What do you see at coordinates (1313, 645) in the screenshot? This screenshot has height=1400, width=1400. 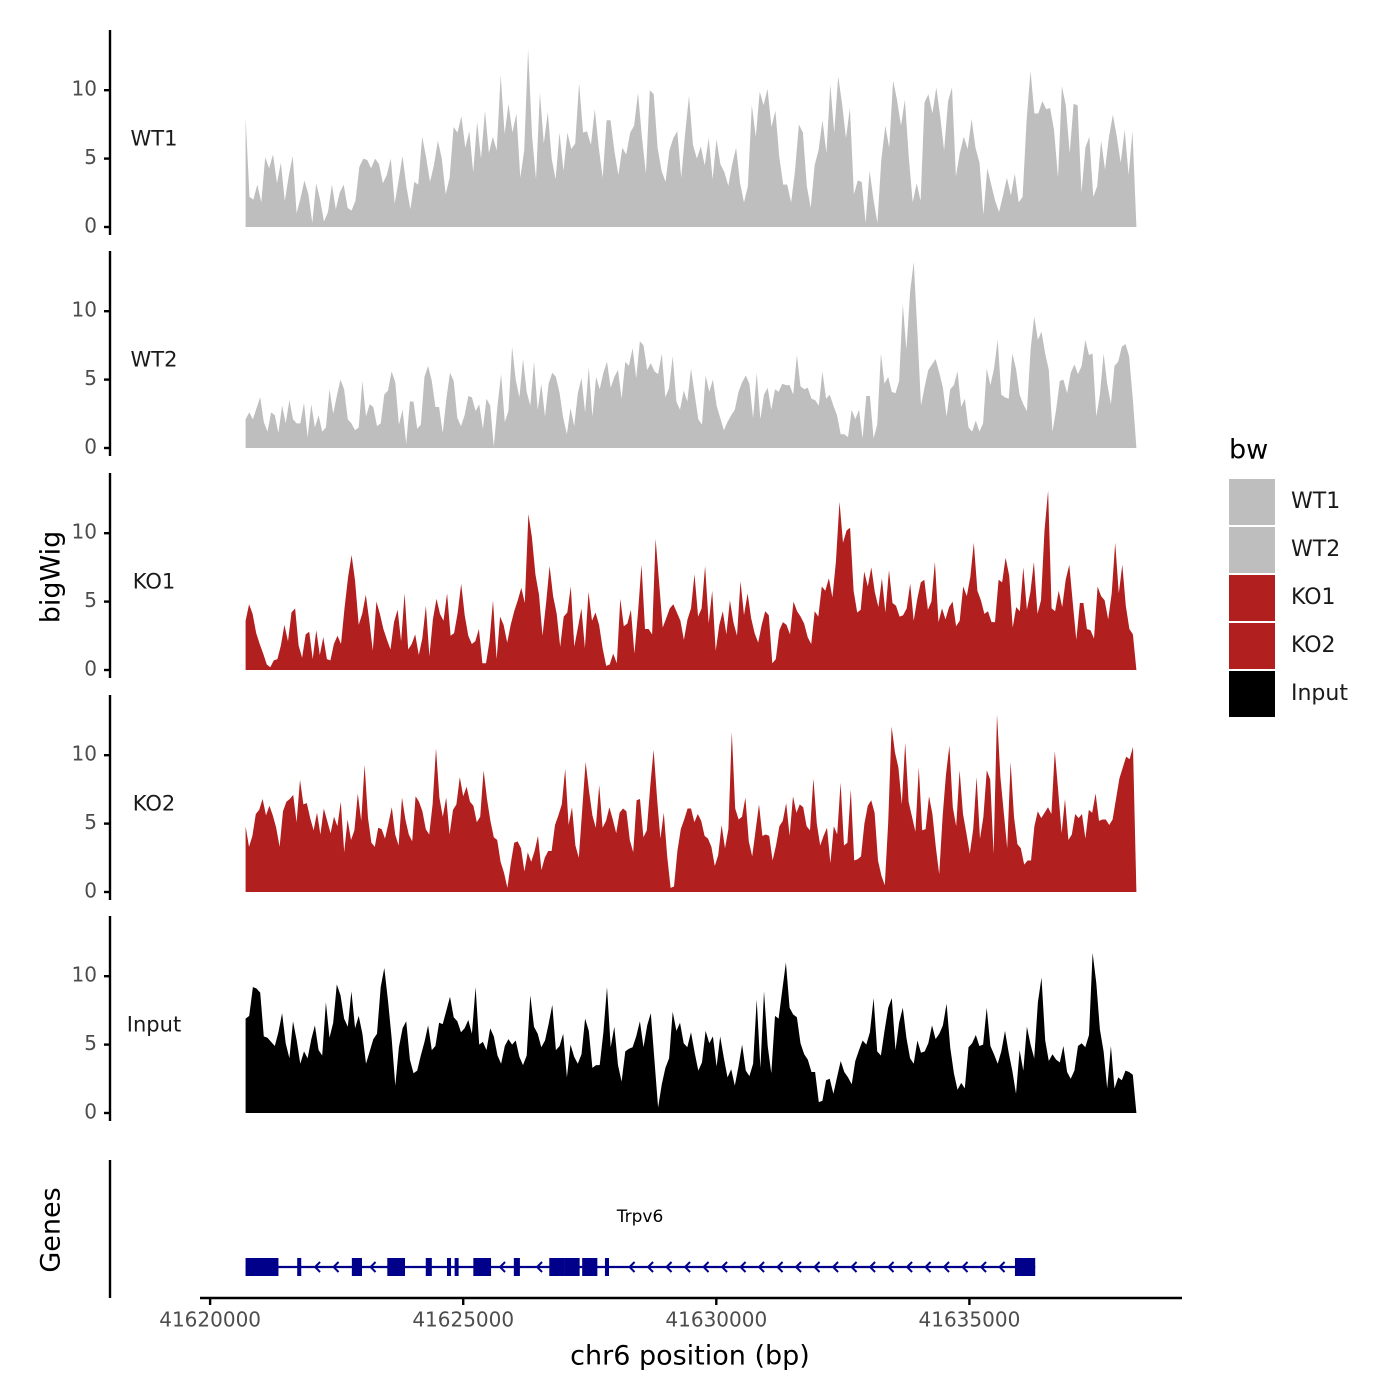 I see `legend-label-ko2: KO2` at bounding box center [1313, 645].